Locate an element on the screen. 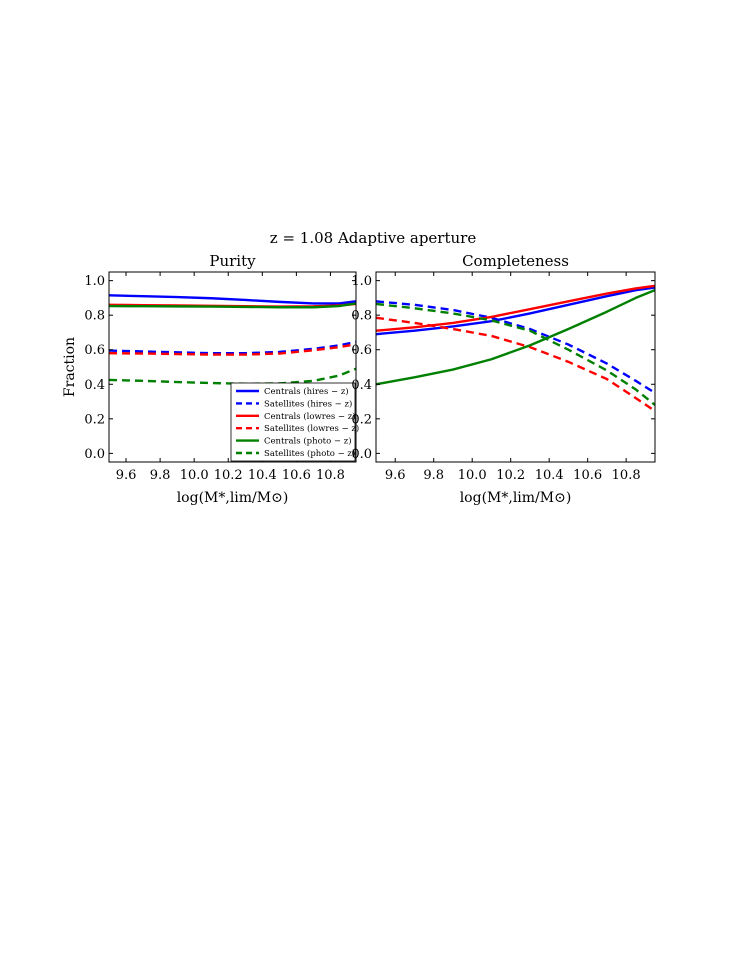 The image size is (747, 972). legend-entry: Centrals (lowres − z) is located at coordinates (310, 416).